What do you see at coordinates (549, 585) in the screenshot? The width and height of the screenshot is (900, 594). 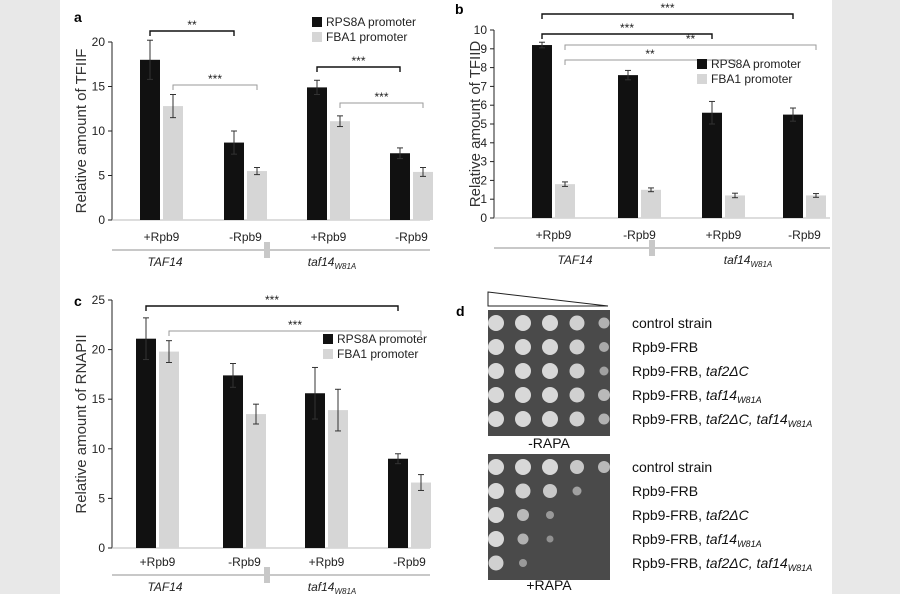 I see `condition-label: +RAPA` at bounding box center [549, 585].